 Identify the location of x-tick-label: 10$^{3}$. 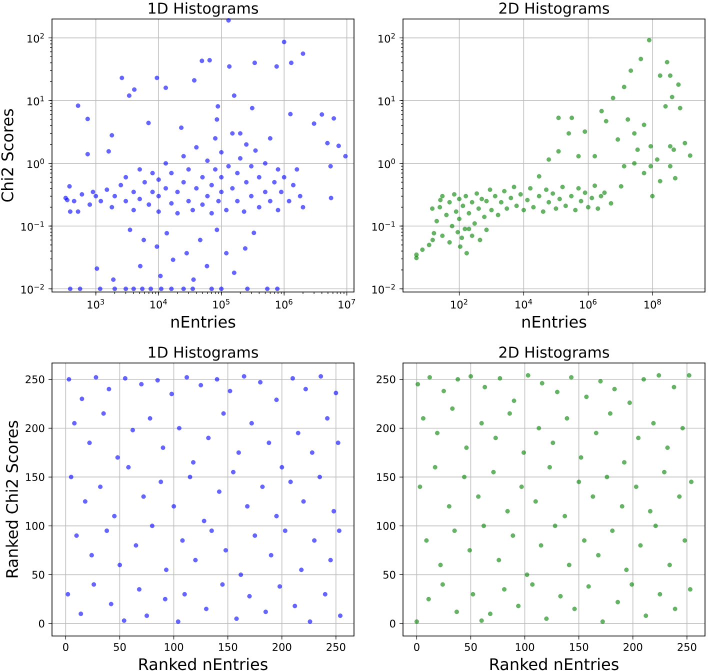
(96, 304).